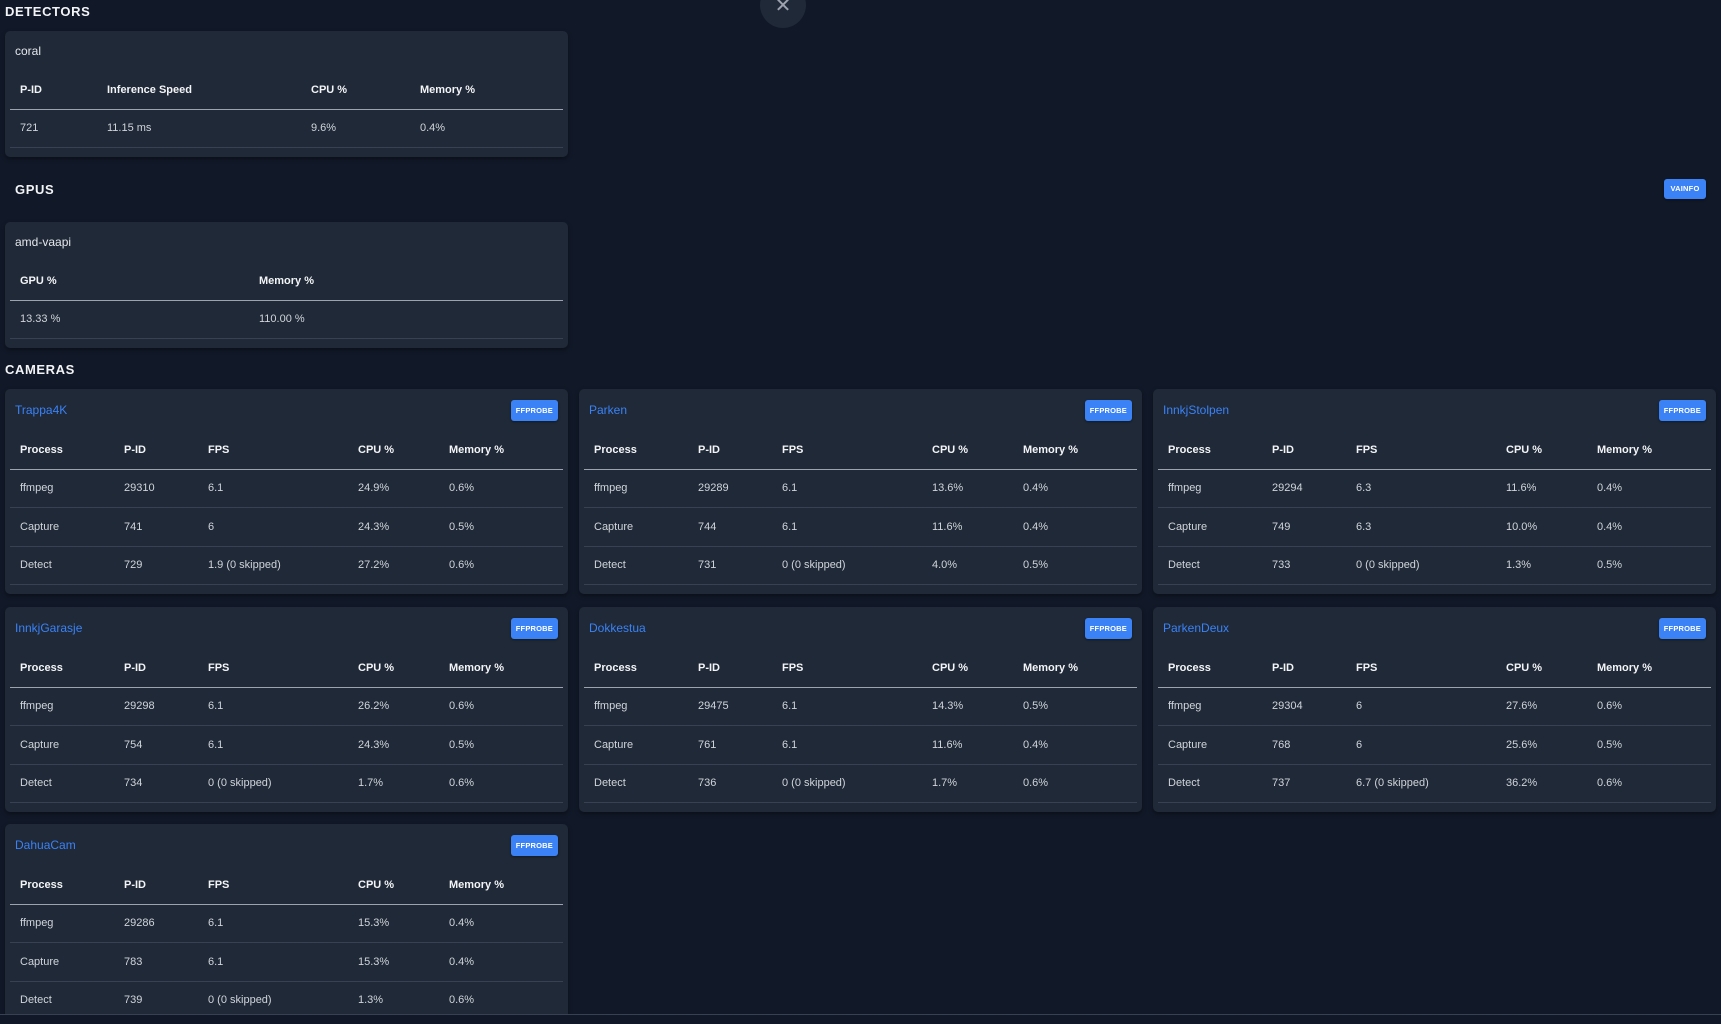 This screenshot has width=1721, height=1024. I want to click on table-cell: 749, so click(1304, 527).